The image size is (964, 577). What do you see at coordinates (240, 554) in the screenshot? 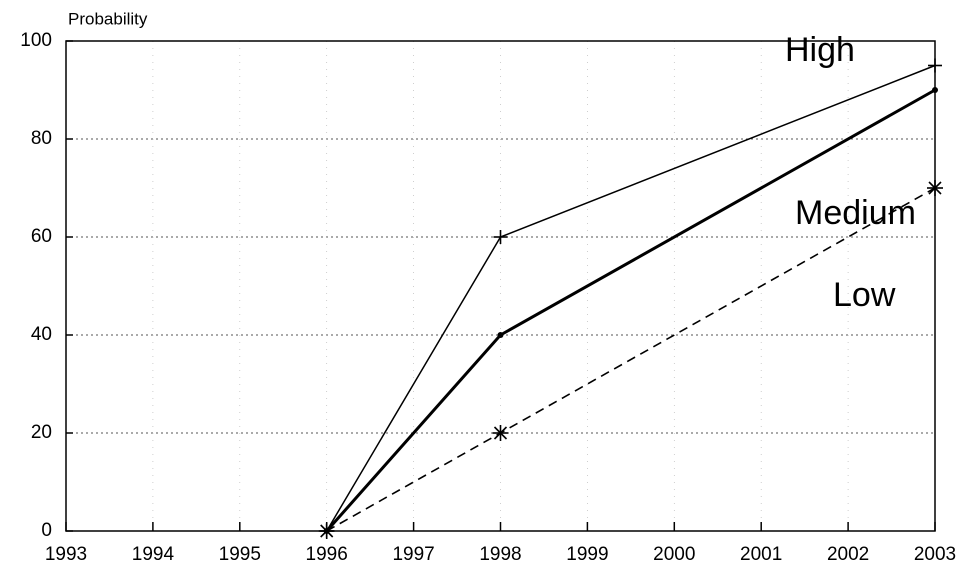
I see `x-tick-label: 1995` at bounding box center [240, 554].